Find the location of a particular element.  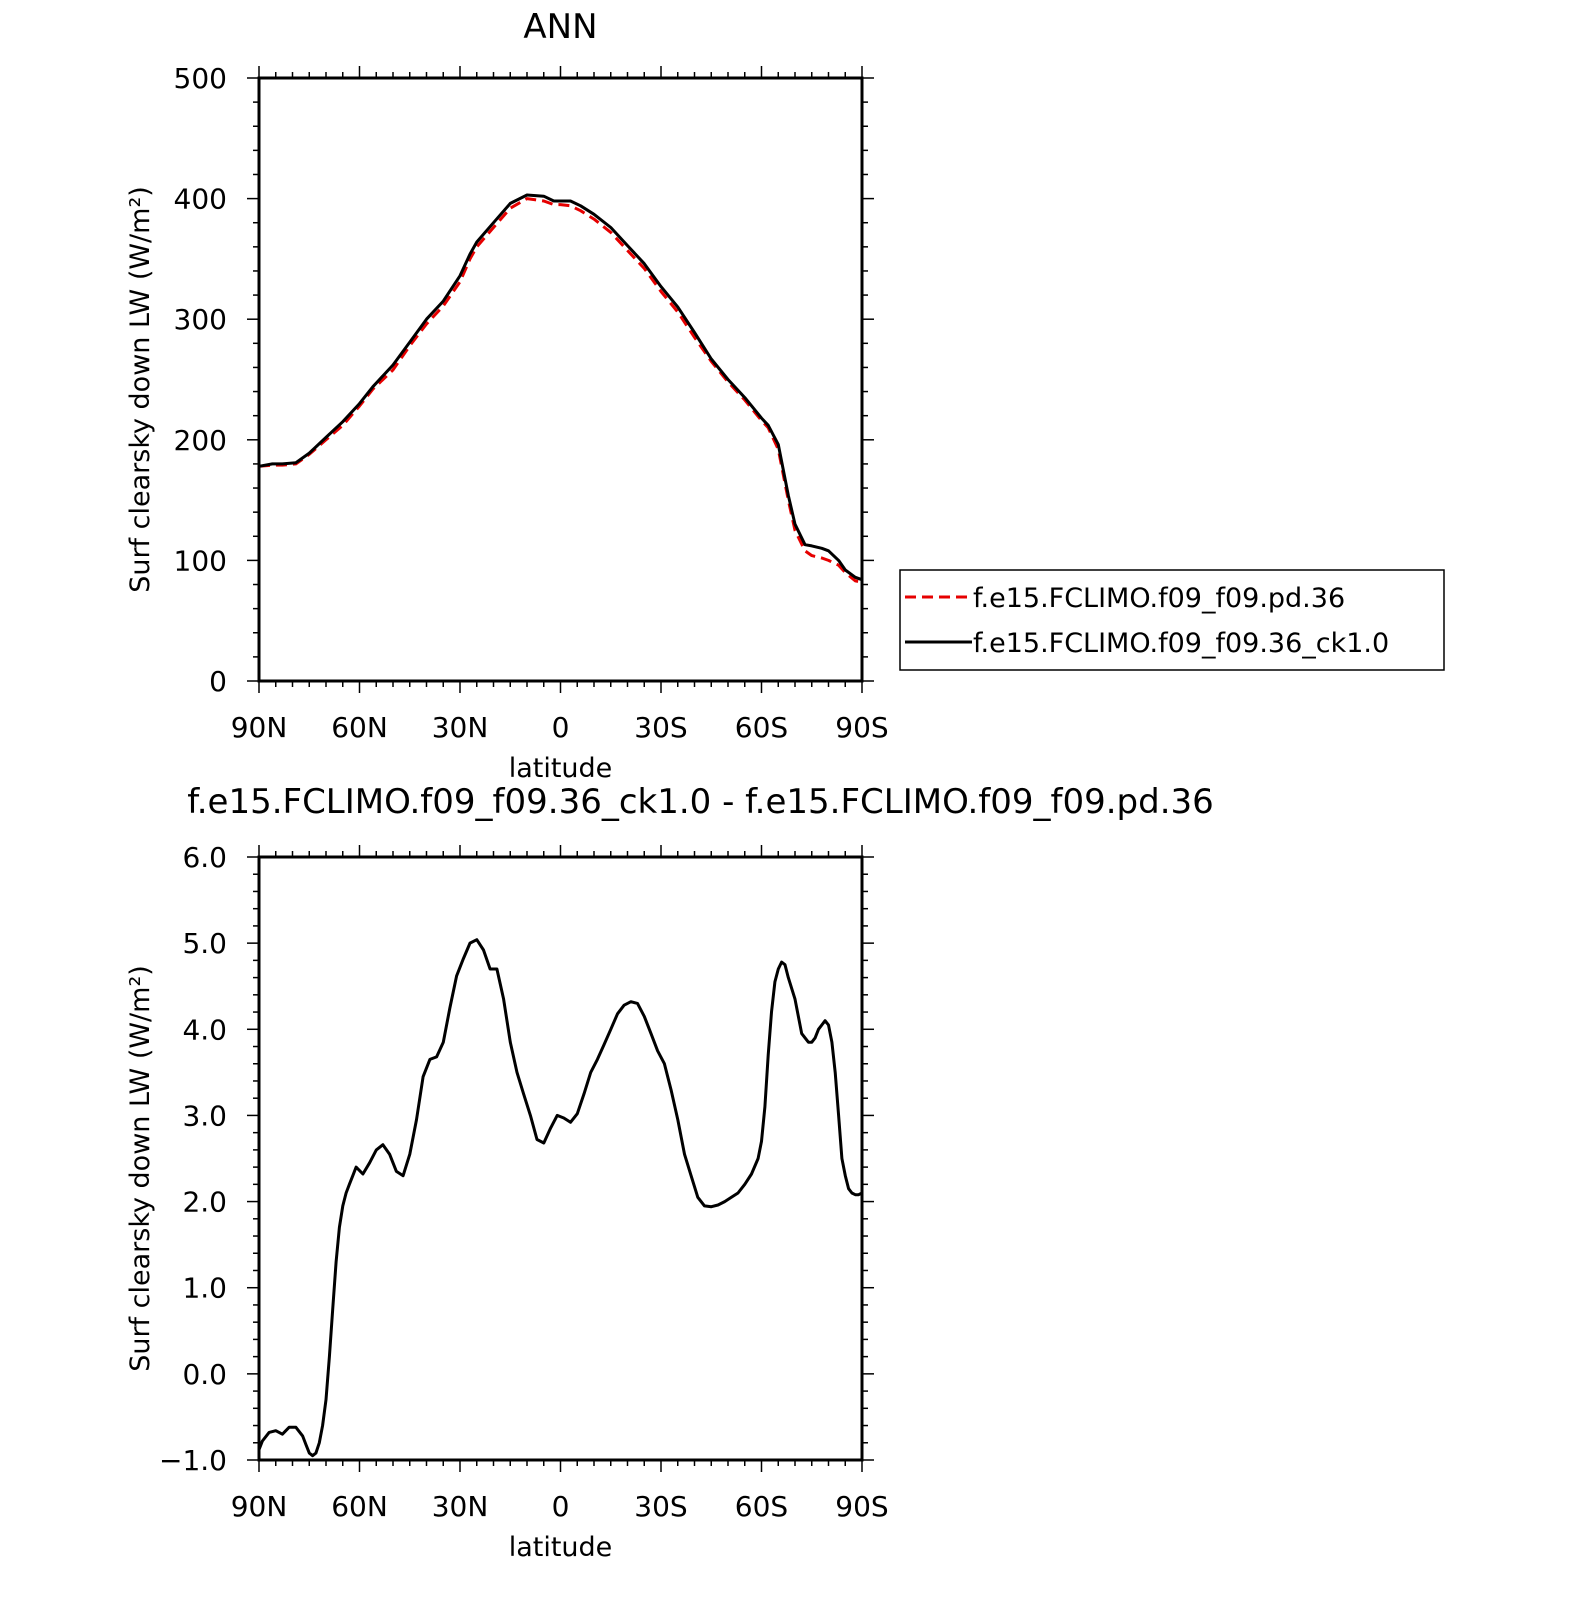

y-tick-label: 4.0 is located at coordinates (204, 1029).